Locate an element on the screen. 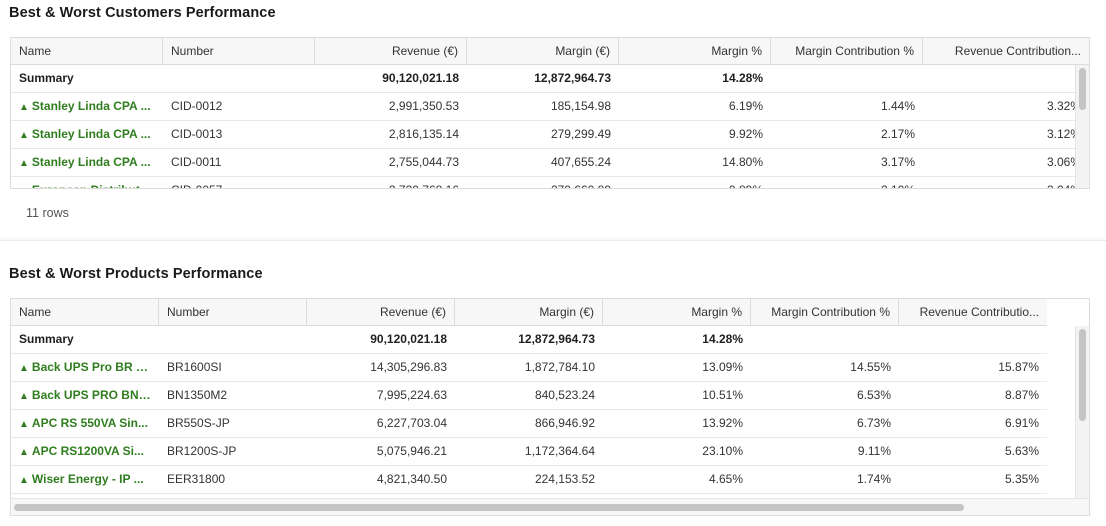 The width and height of the screenshot is (1106, 526). cell-margin: 279,299.49 is located at coordinates (580, 134).